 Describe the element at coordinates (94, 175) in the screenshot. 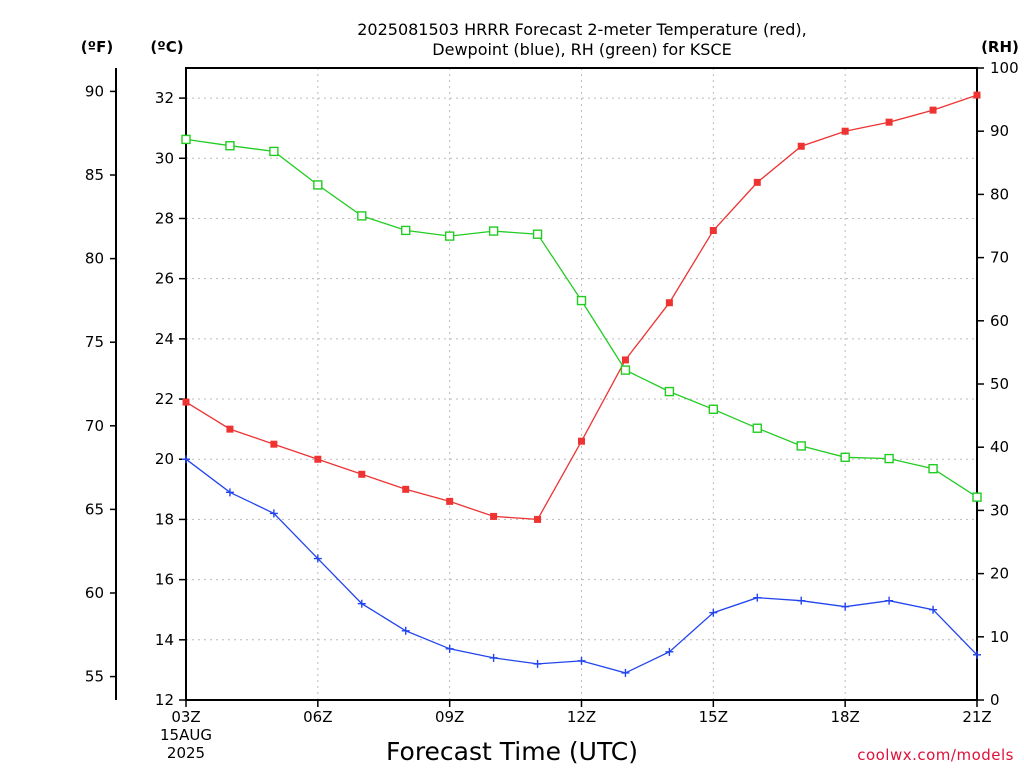

I see `fahrenheit-tick-label: 85` at that location.